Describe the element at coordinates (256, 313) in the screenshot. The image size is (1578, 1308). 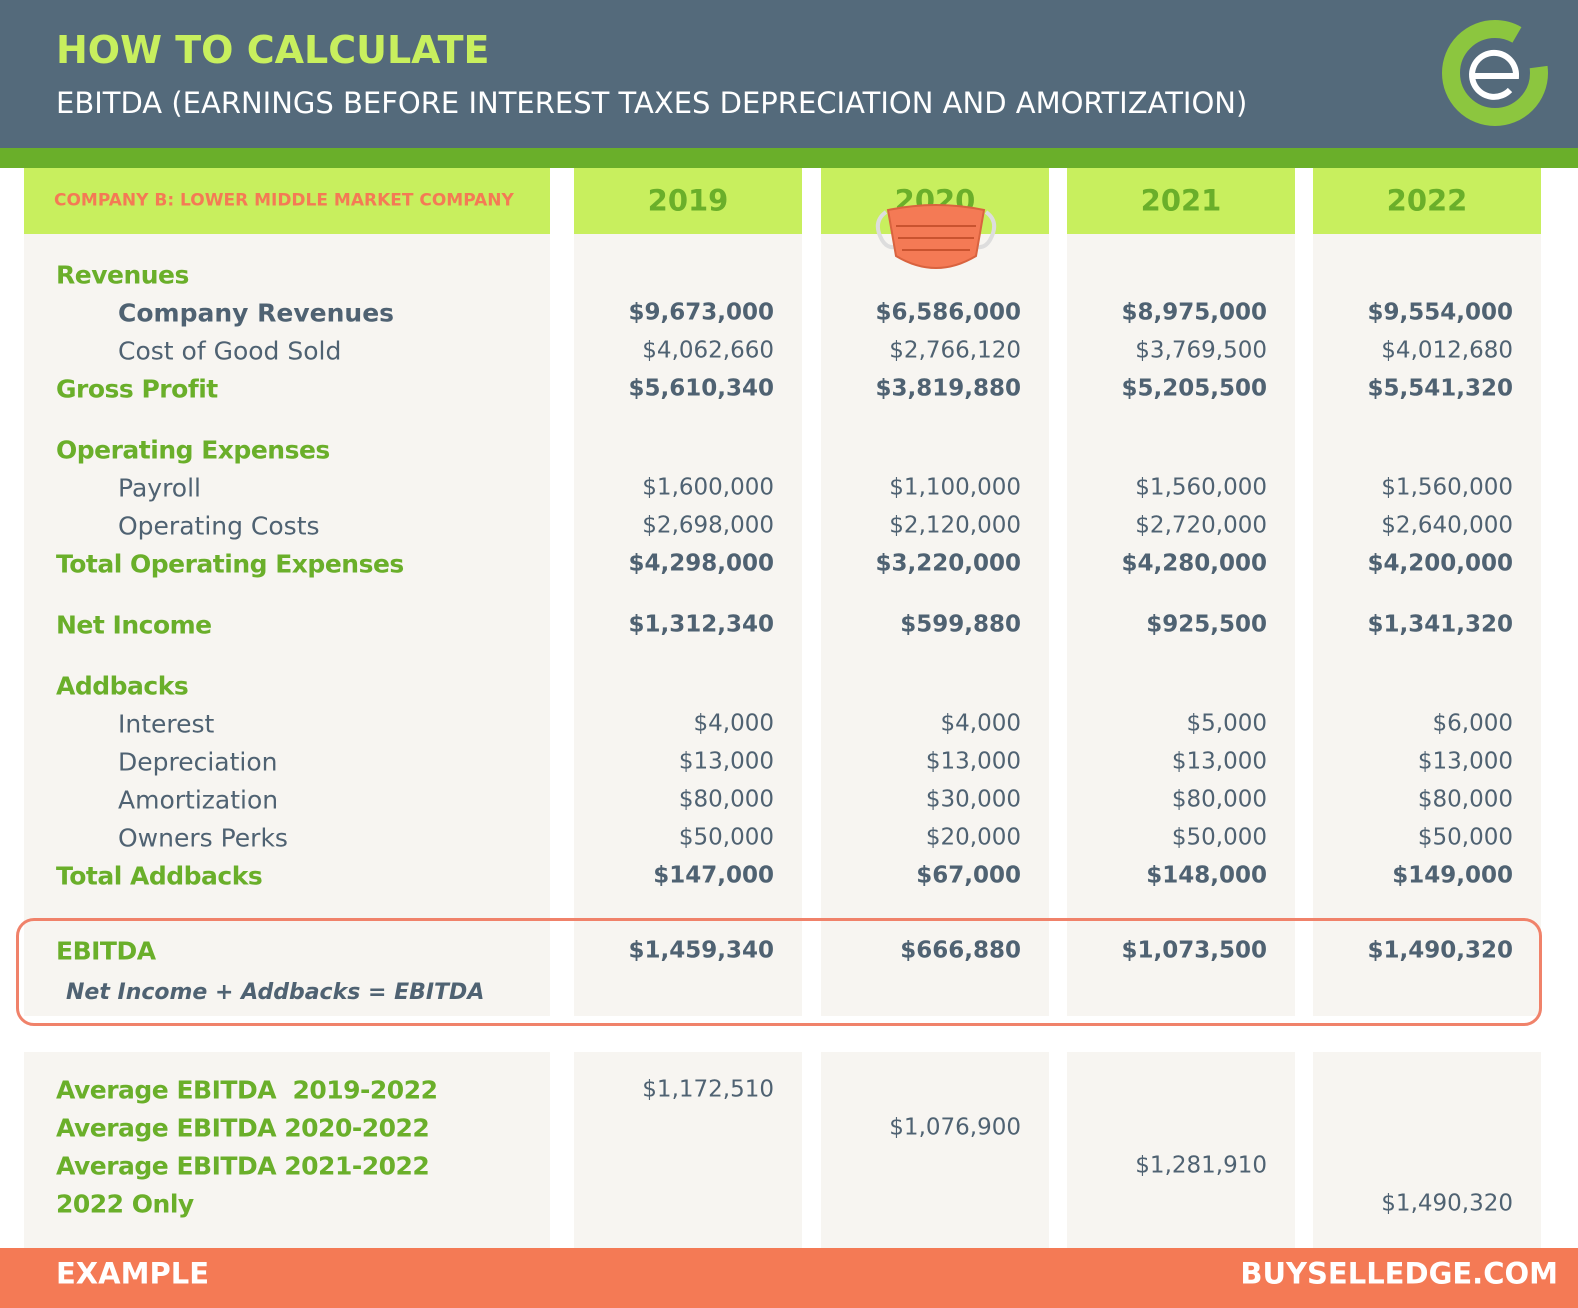
I see `row-label: Company Revenues` at that location.